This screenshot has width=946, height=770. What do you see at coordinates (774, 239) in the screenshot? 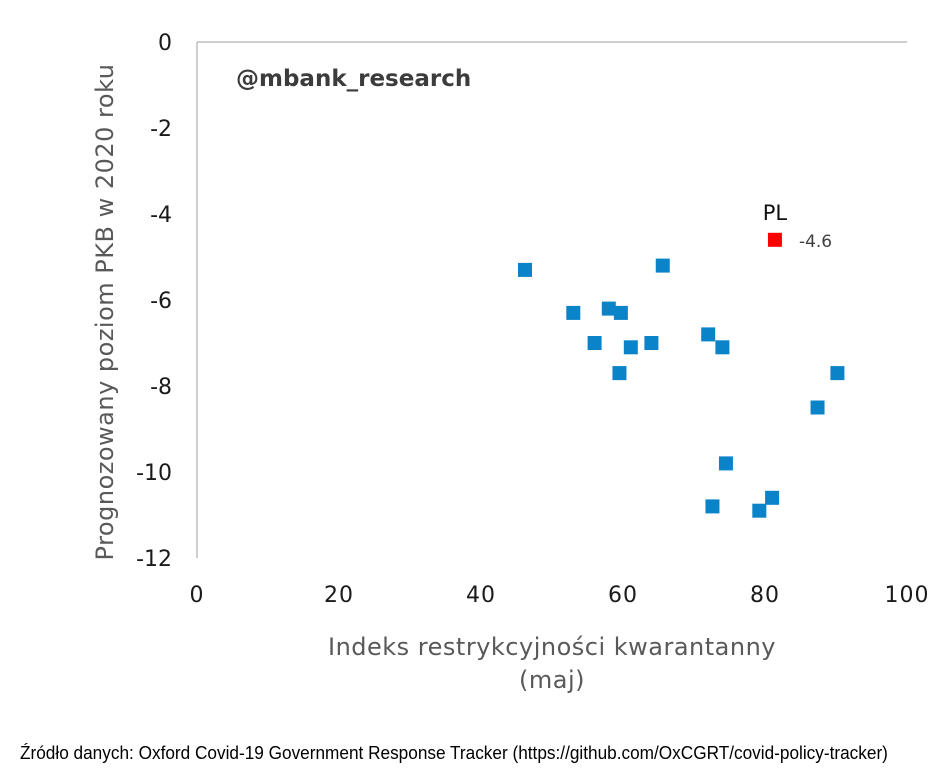
I see `point-pl` at bounding box center [774, 239].